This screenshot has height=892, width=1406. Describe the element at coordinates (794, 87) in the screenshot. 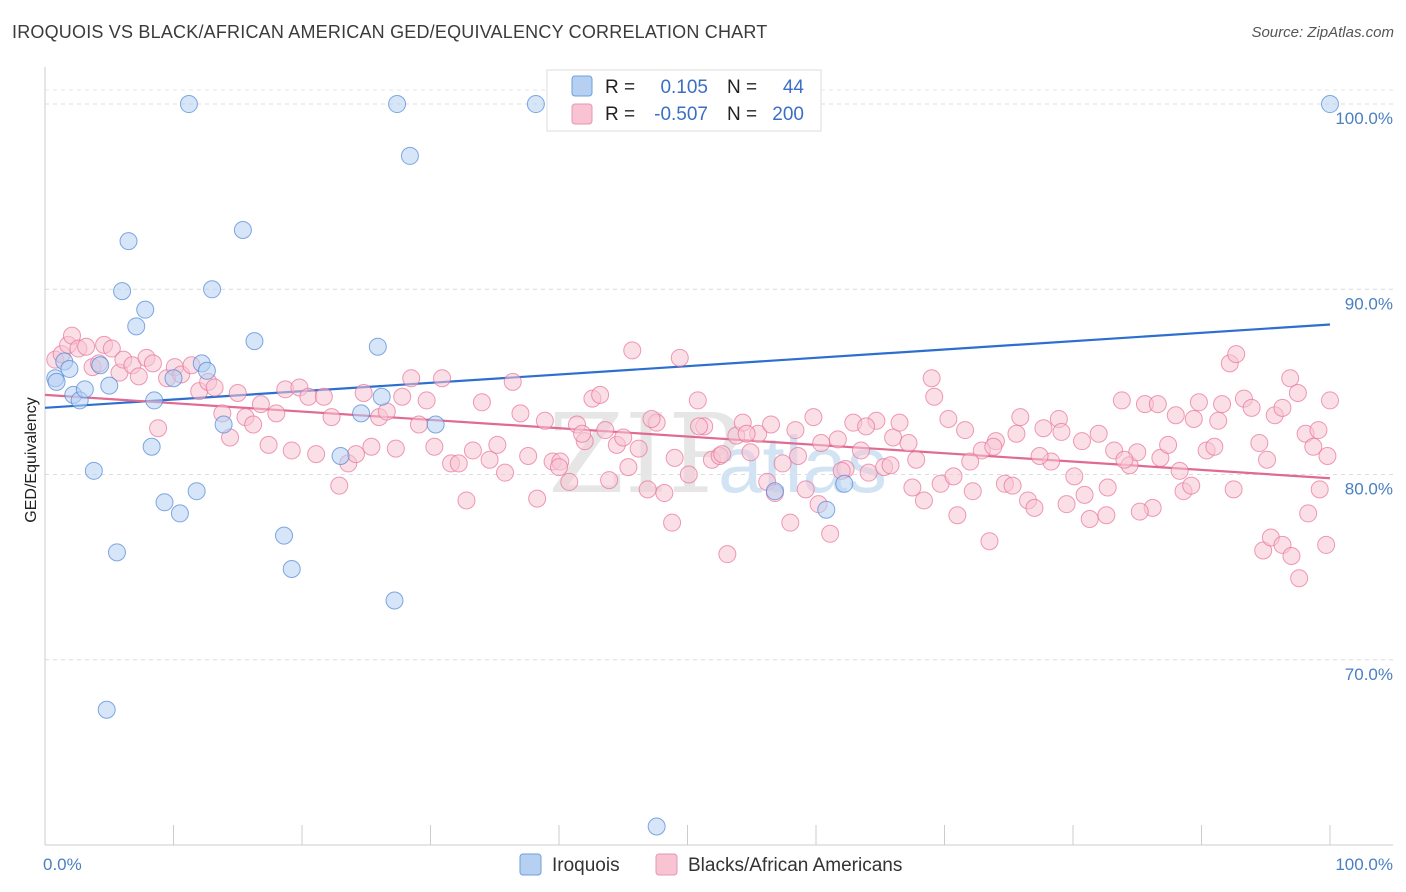

I see `legend-n-value-1: 44` at that location.